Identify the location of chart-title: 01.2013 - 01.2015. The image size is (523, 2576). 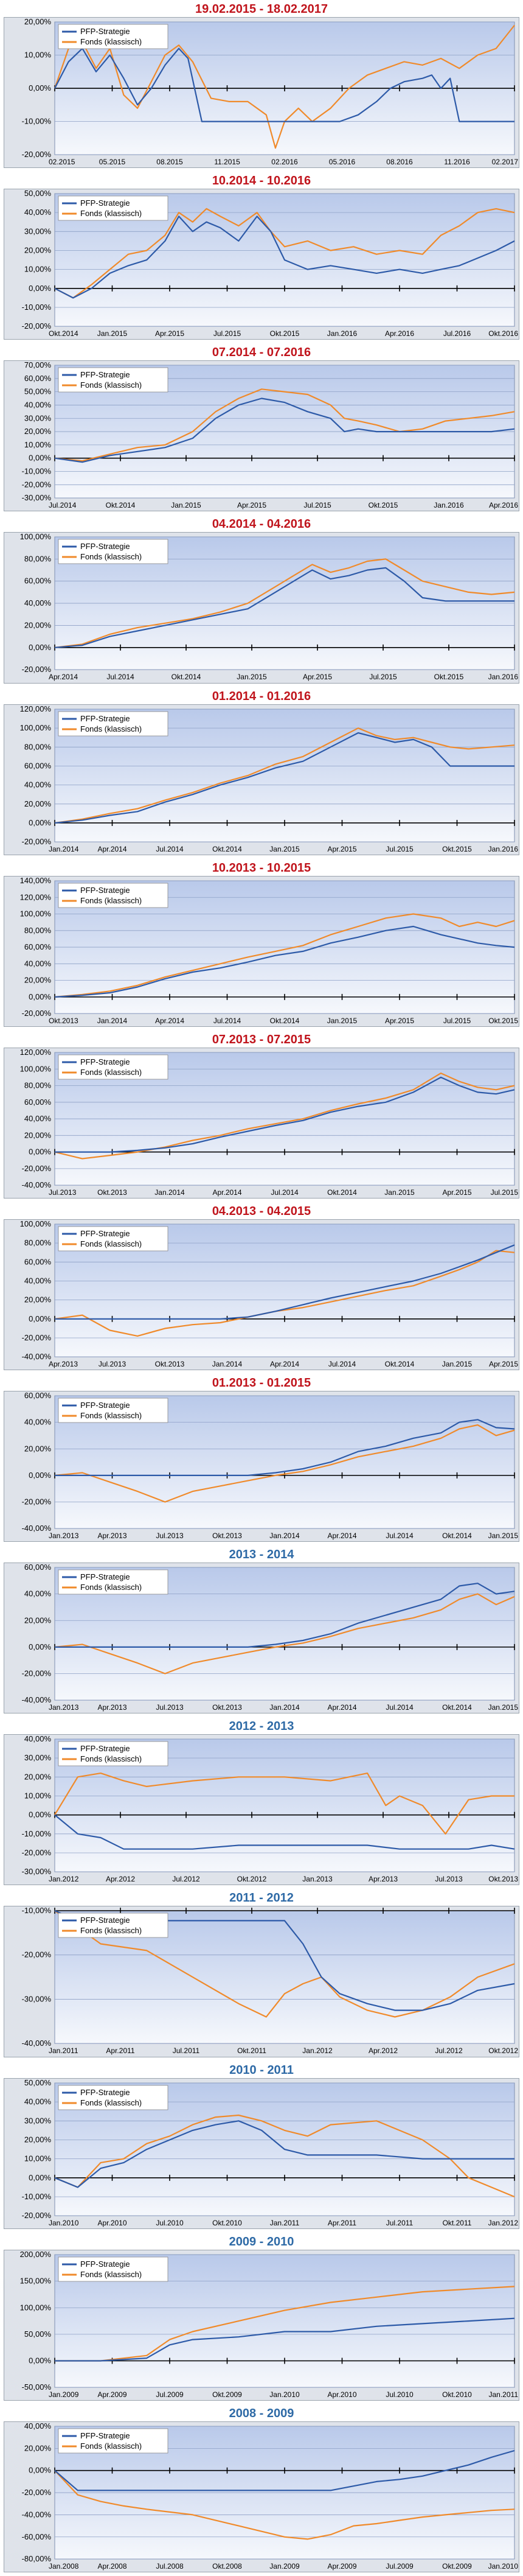
(261, 1383).